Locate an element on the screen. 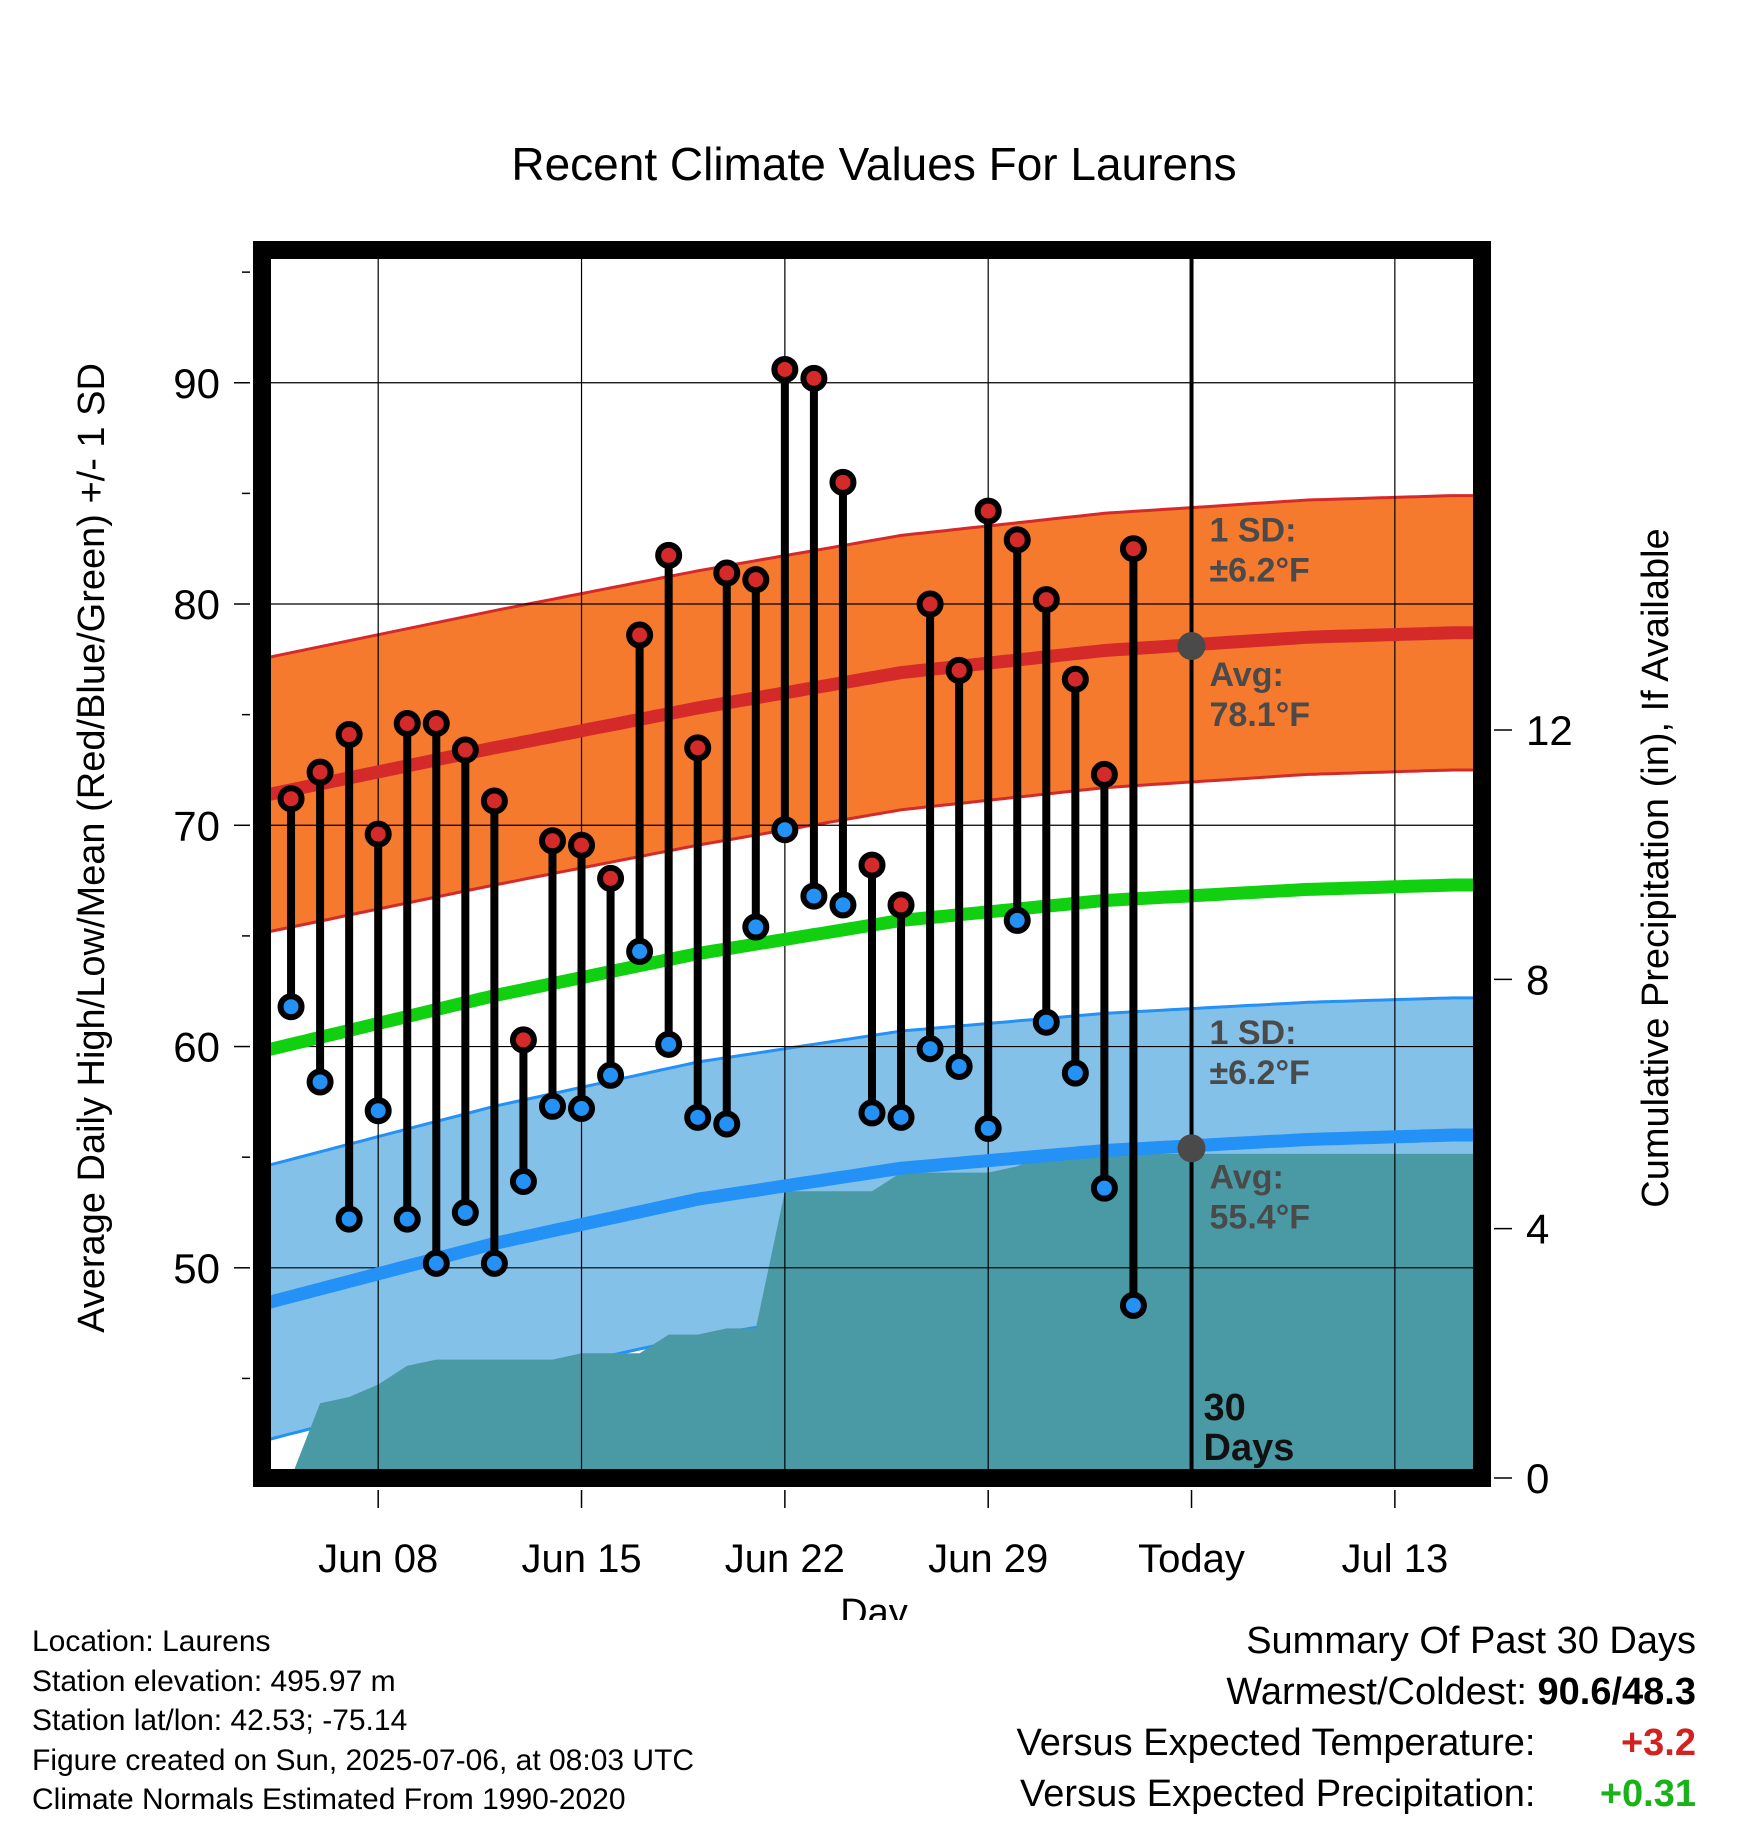  today-high-avg-marker is located at coordinates (1191, 646).